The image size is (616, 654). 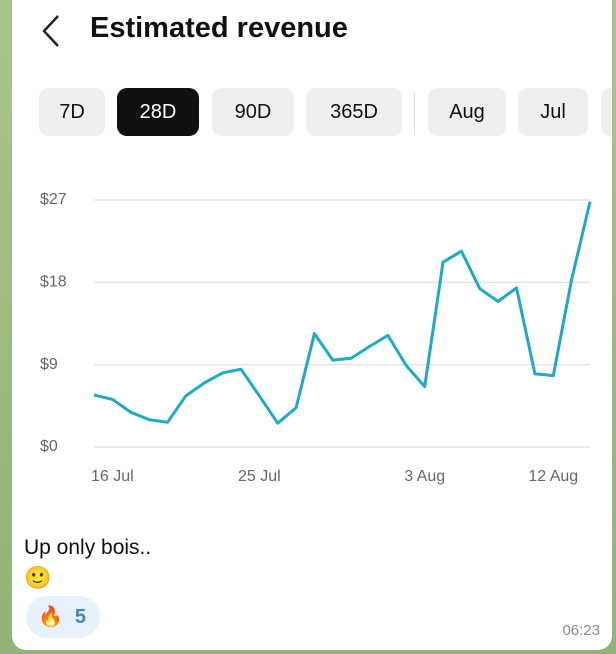 I want to click on tab: 28D, so click(x=158, y=112).